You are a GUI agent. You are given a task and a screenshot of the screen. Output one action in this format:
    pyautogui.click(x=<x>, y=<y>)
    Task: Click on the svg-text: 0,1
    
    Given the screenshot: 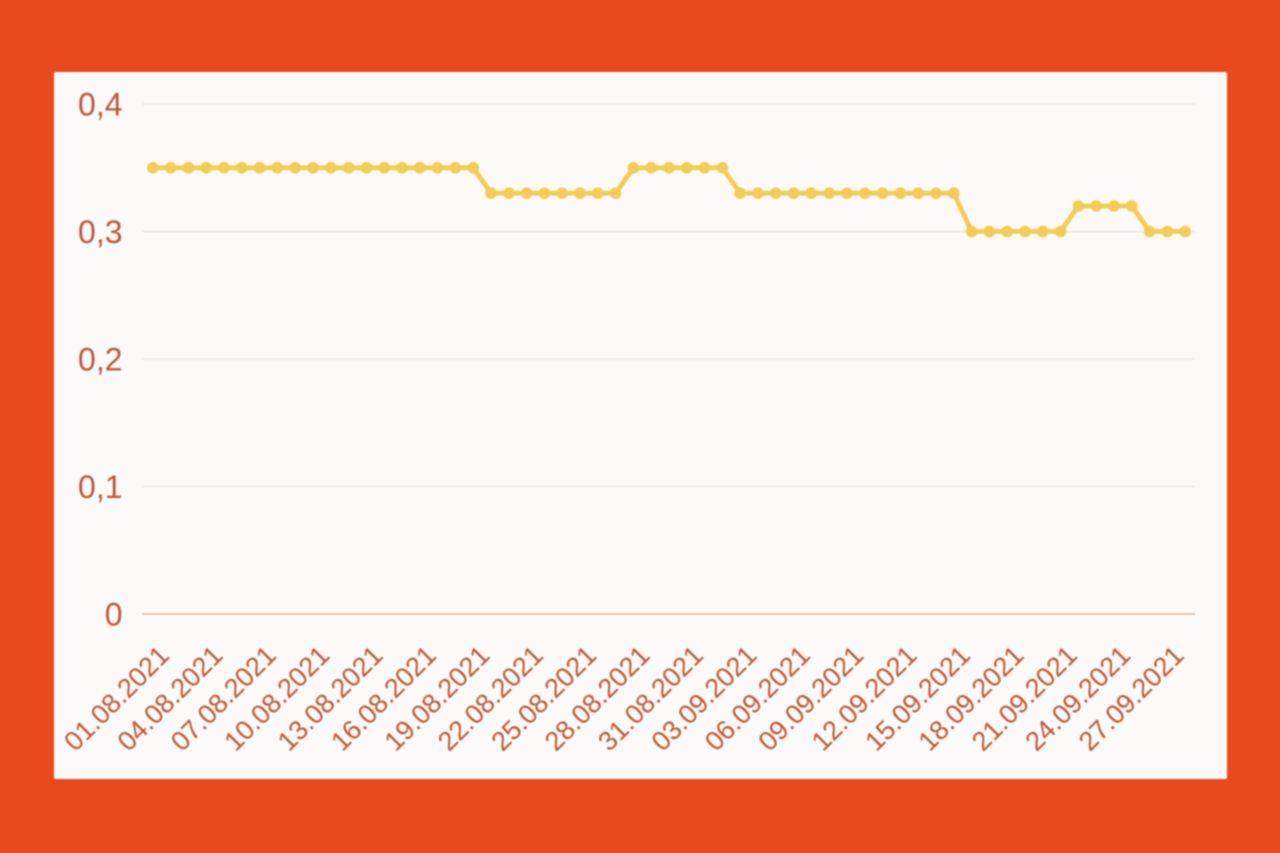 What is the action you would take?
    pyautogui.click(x=100, y=487)
    